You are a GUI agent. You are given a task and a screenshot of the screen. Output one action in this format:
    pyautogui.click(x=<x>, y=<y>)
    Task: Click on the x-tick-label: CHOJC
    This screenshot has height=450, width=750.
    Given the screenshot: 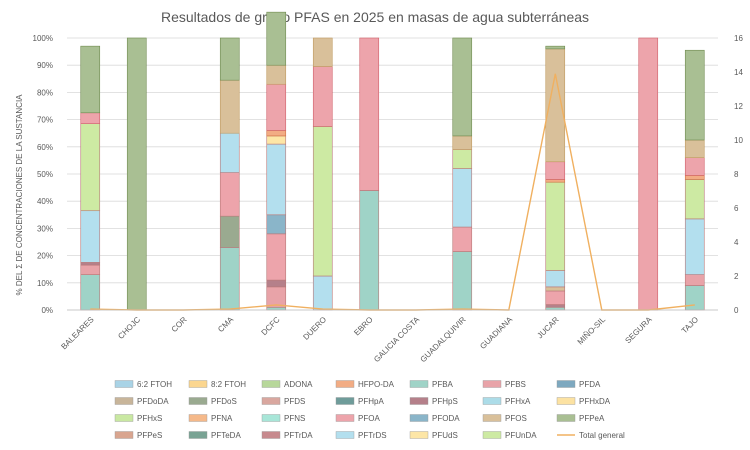 What is the action you would take?
    pyautogui.click(x=129, y=328)
    